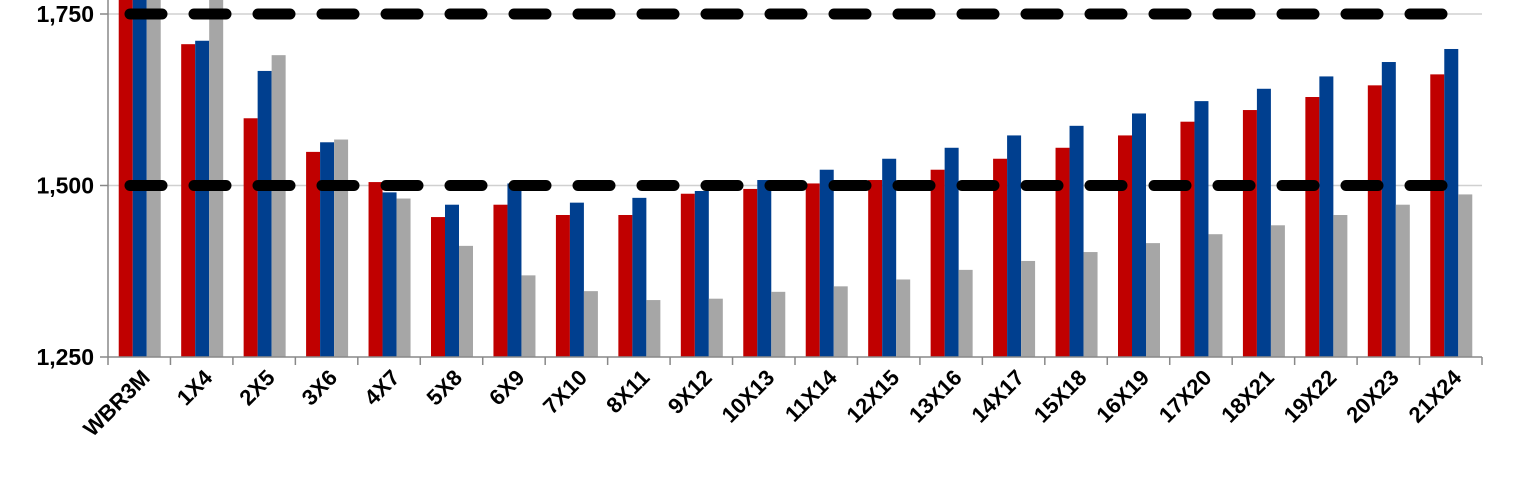  I want to click on x-tick-label: 18X21, so click(1247, 396).